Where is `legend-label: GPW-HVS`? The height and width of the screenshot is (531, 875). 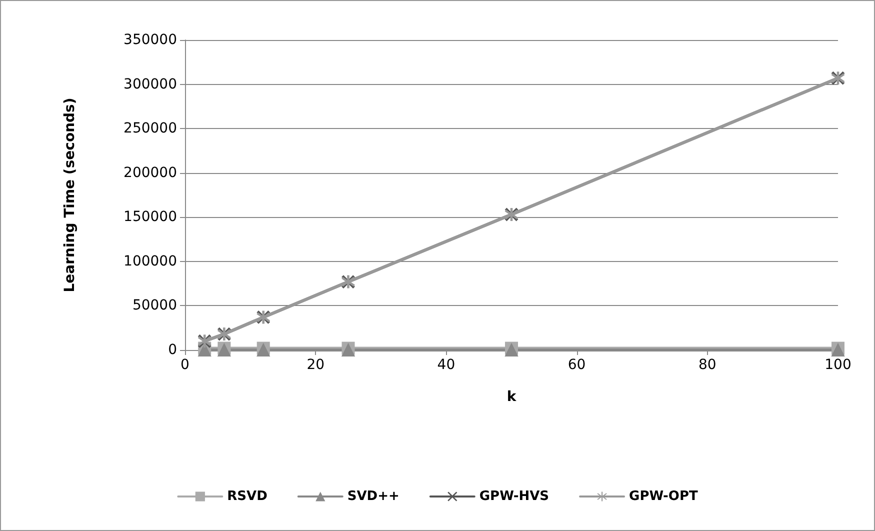 legend-label: GPW-HVS is located at coordinates (514, 496).